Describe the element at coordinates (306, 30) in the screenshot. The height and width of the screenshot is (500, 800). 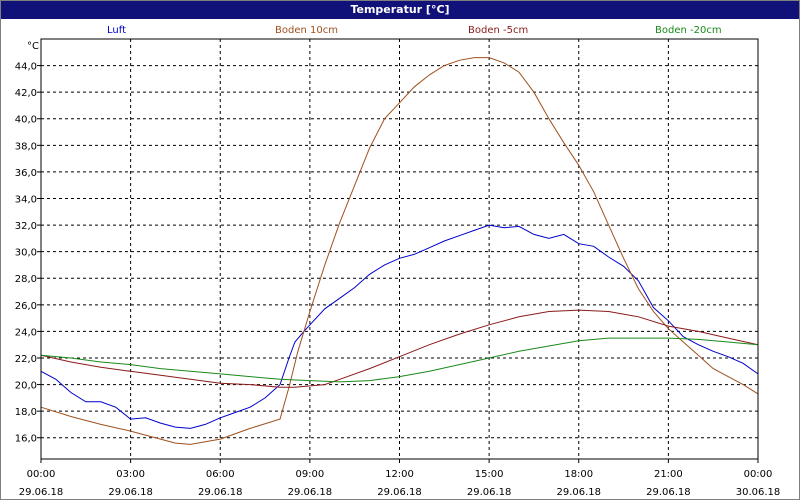
I see `legend-boden-10cm: Boden 10cm` at that location.